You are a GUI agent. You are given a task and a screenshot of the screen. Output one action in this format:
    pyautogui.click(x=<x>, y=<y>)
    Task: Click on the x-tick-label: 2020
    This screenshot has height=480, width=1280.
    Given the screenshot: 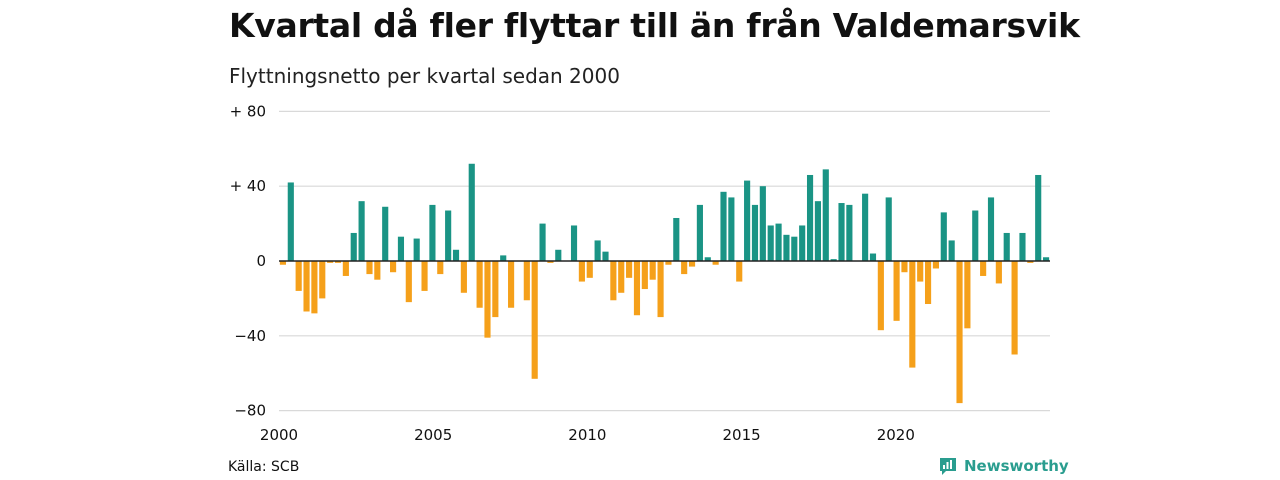 What is the action you would take?
    pyautogui.click(x=896, y=435)
    